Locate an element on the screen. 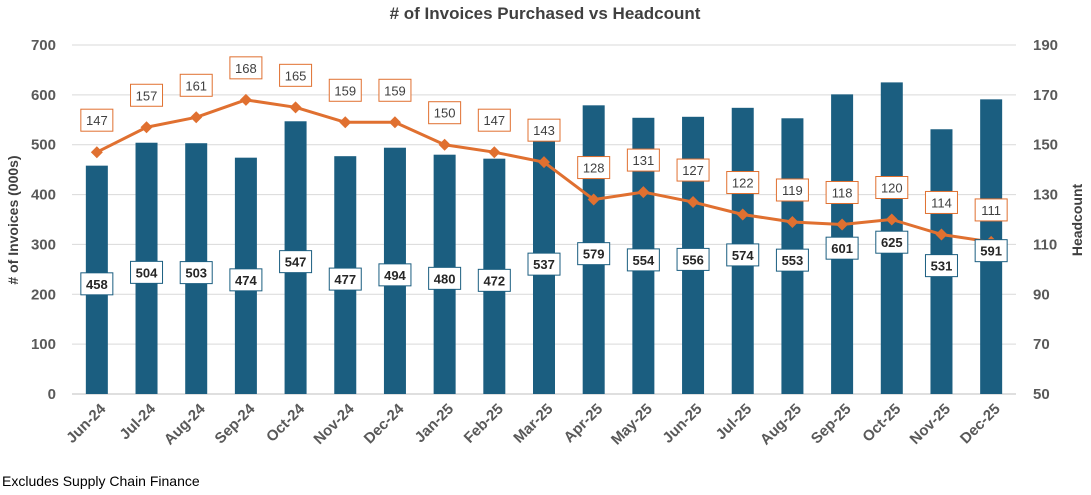 Image resolution: width=1091 pixels, height=495 pixels. x-tick-label: Jul-25 is located at coordinates (734, 422).